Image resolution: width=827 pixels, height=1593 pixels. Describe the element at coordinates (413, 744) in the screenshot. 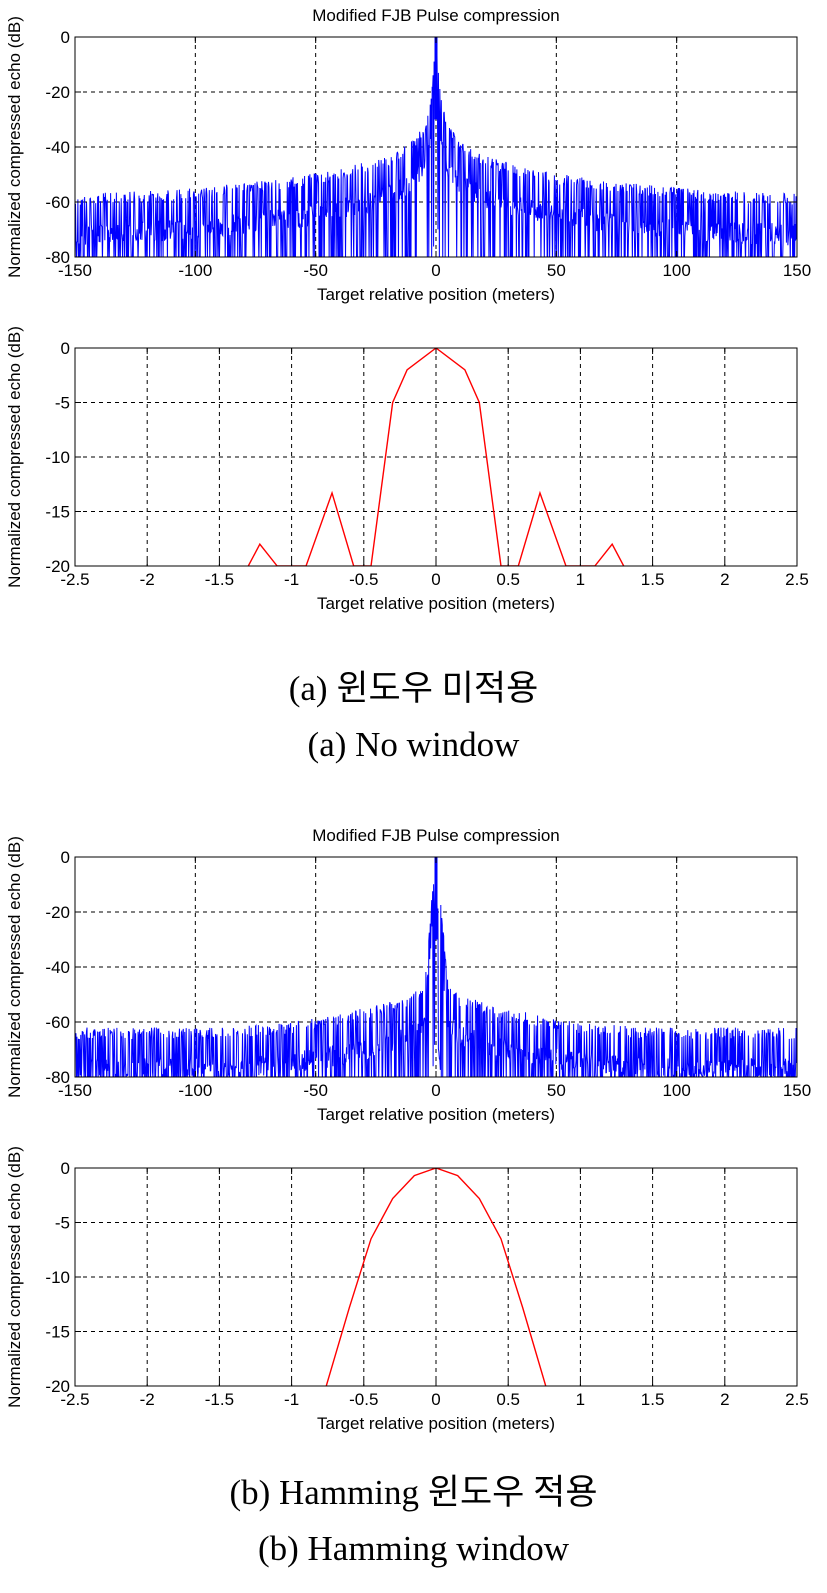

I see `caption-a-english: (a) No window` at that location.